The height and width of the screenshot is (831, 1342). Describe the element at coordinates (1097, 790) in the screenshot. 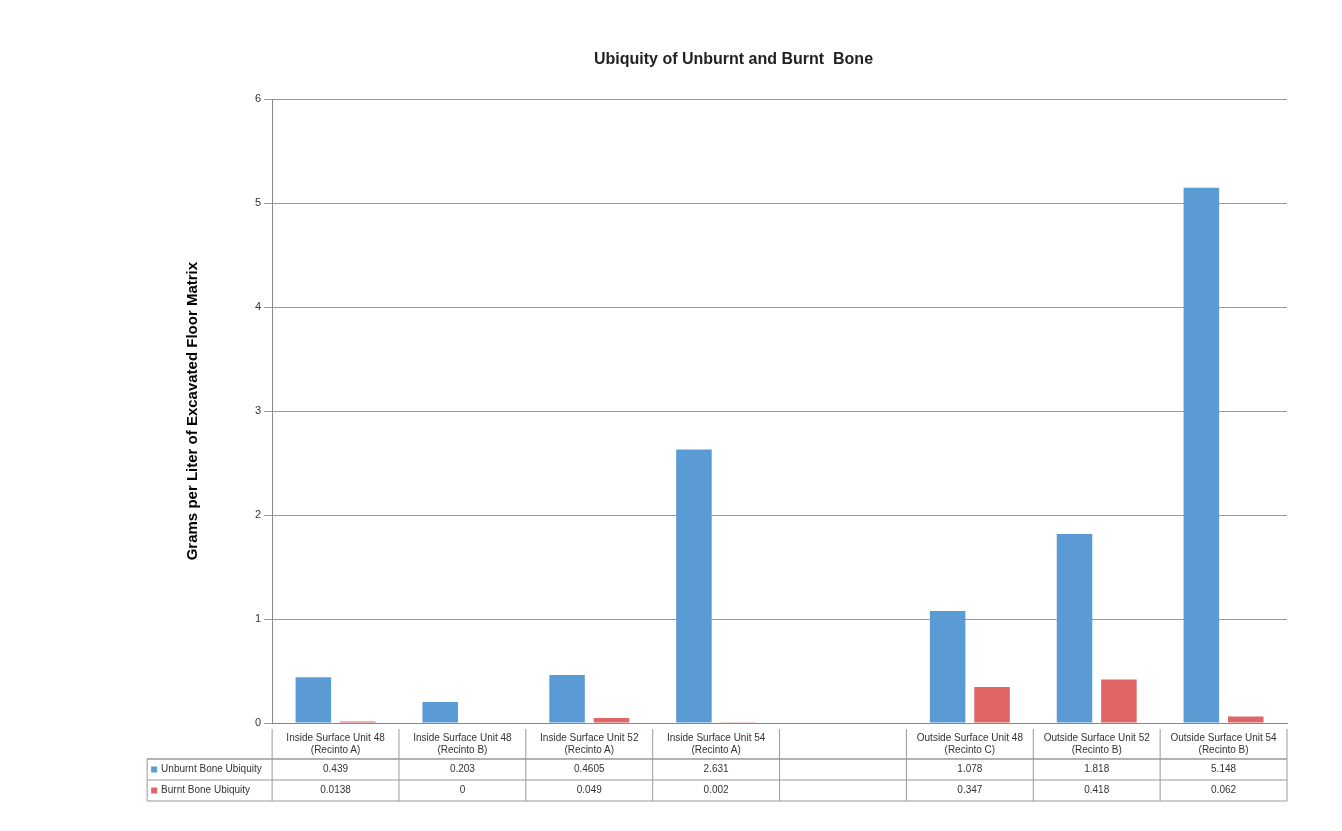

I see `data-label: 0.418` at that location.